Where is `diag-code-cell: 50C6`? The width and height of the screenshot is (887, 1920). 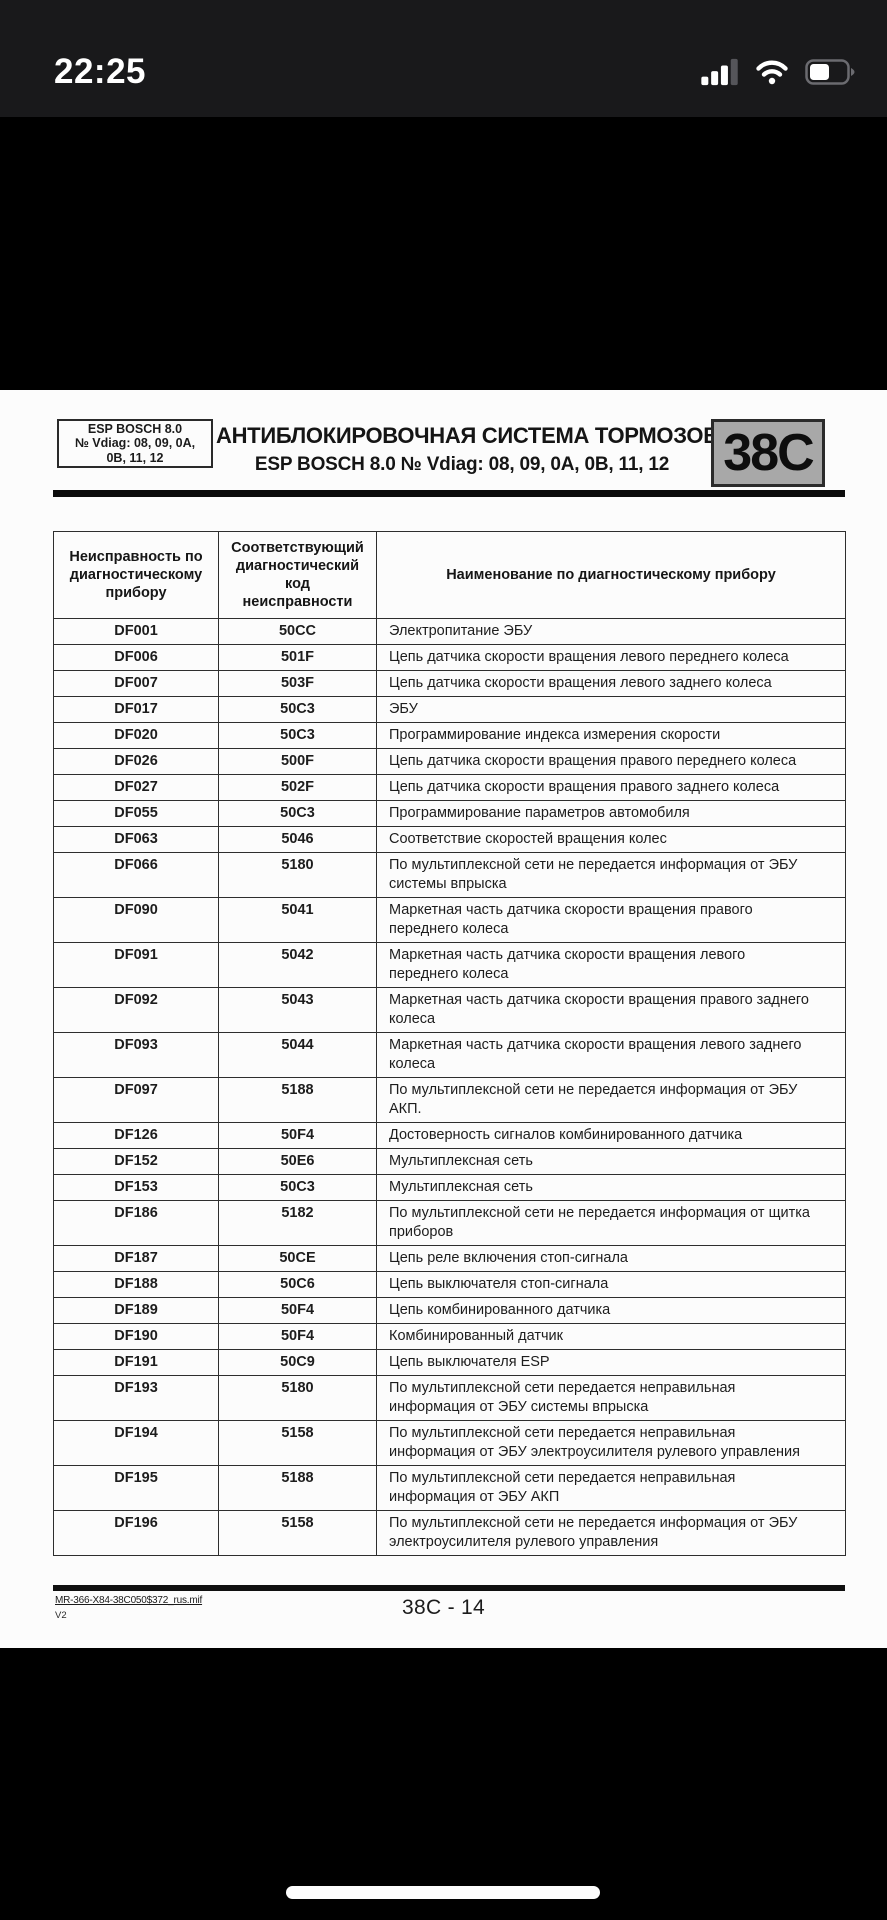
diag-code-cell: 50C6 is located at coordinates (297, 1284).